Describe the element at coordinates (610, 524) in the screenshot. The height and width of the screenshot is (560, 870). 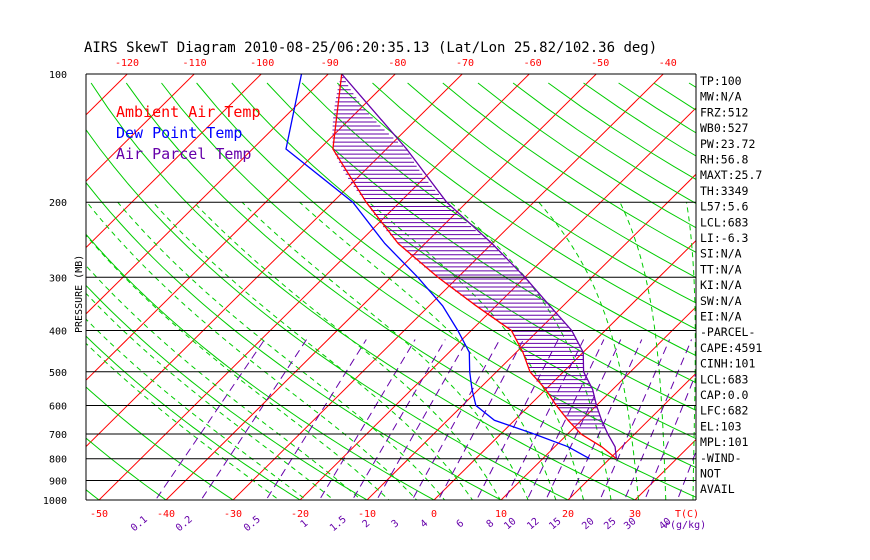
I see `mixing-ratio-label: 25` at that location.